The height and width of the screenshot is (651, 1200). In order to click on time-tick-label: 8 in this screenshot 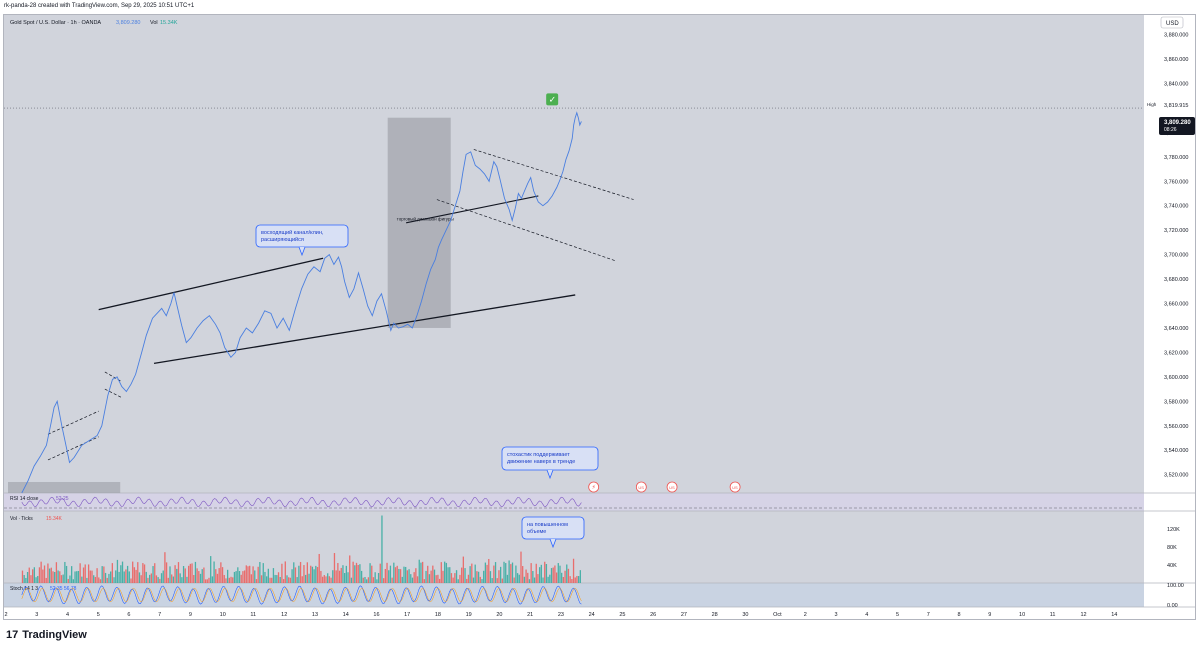, I will do `click(959, 615)`.